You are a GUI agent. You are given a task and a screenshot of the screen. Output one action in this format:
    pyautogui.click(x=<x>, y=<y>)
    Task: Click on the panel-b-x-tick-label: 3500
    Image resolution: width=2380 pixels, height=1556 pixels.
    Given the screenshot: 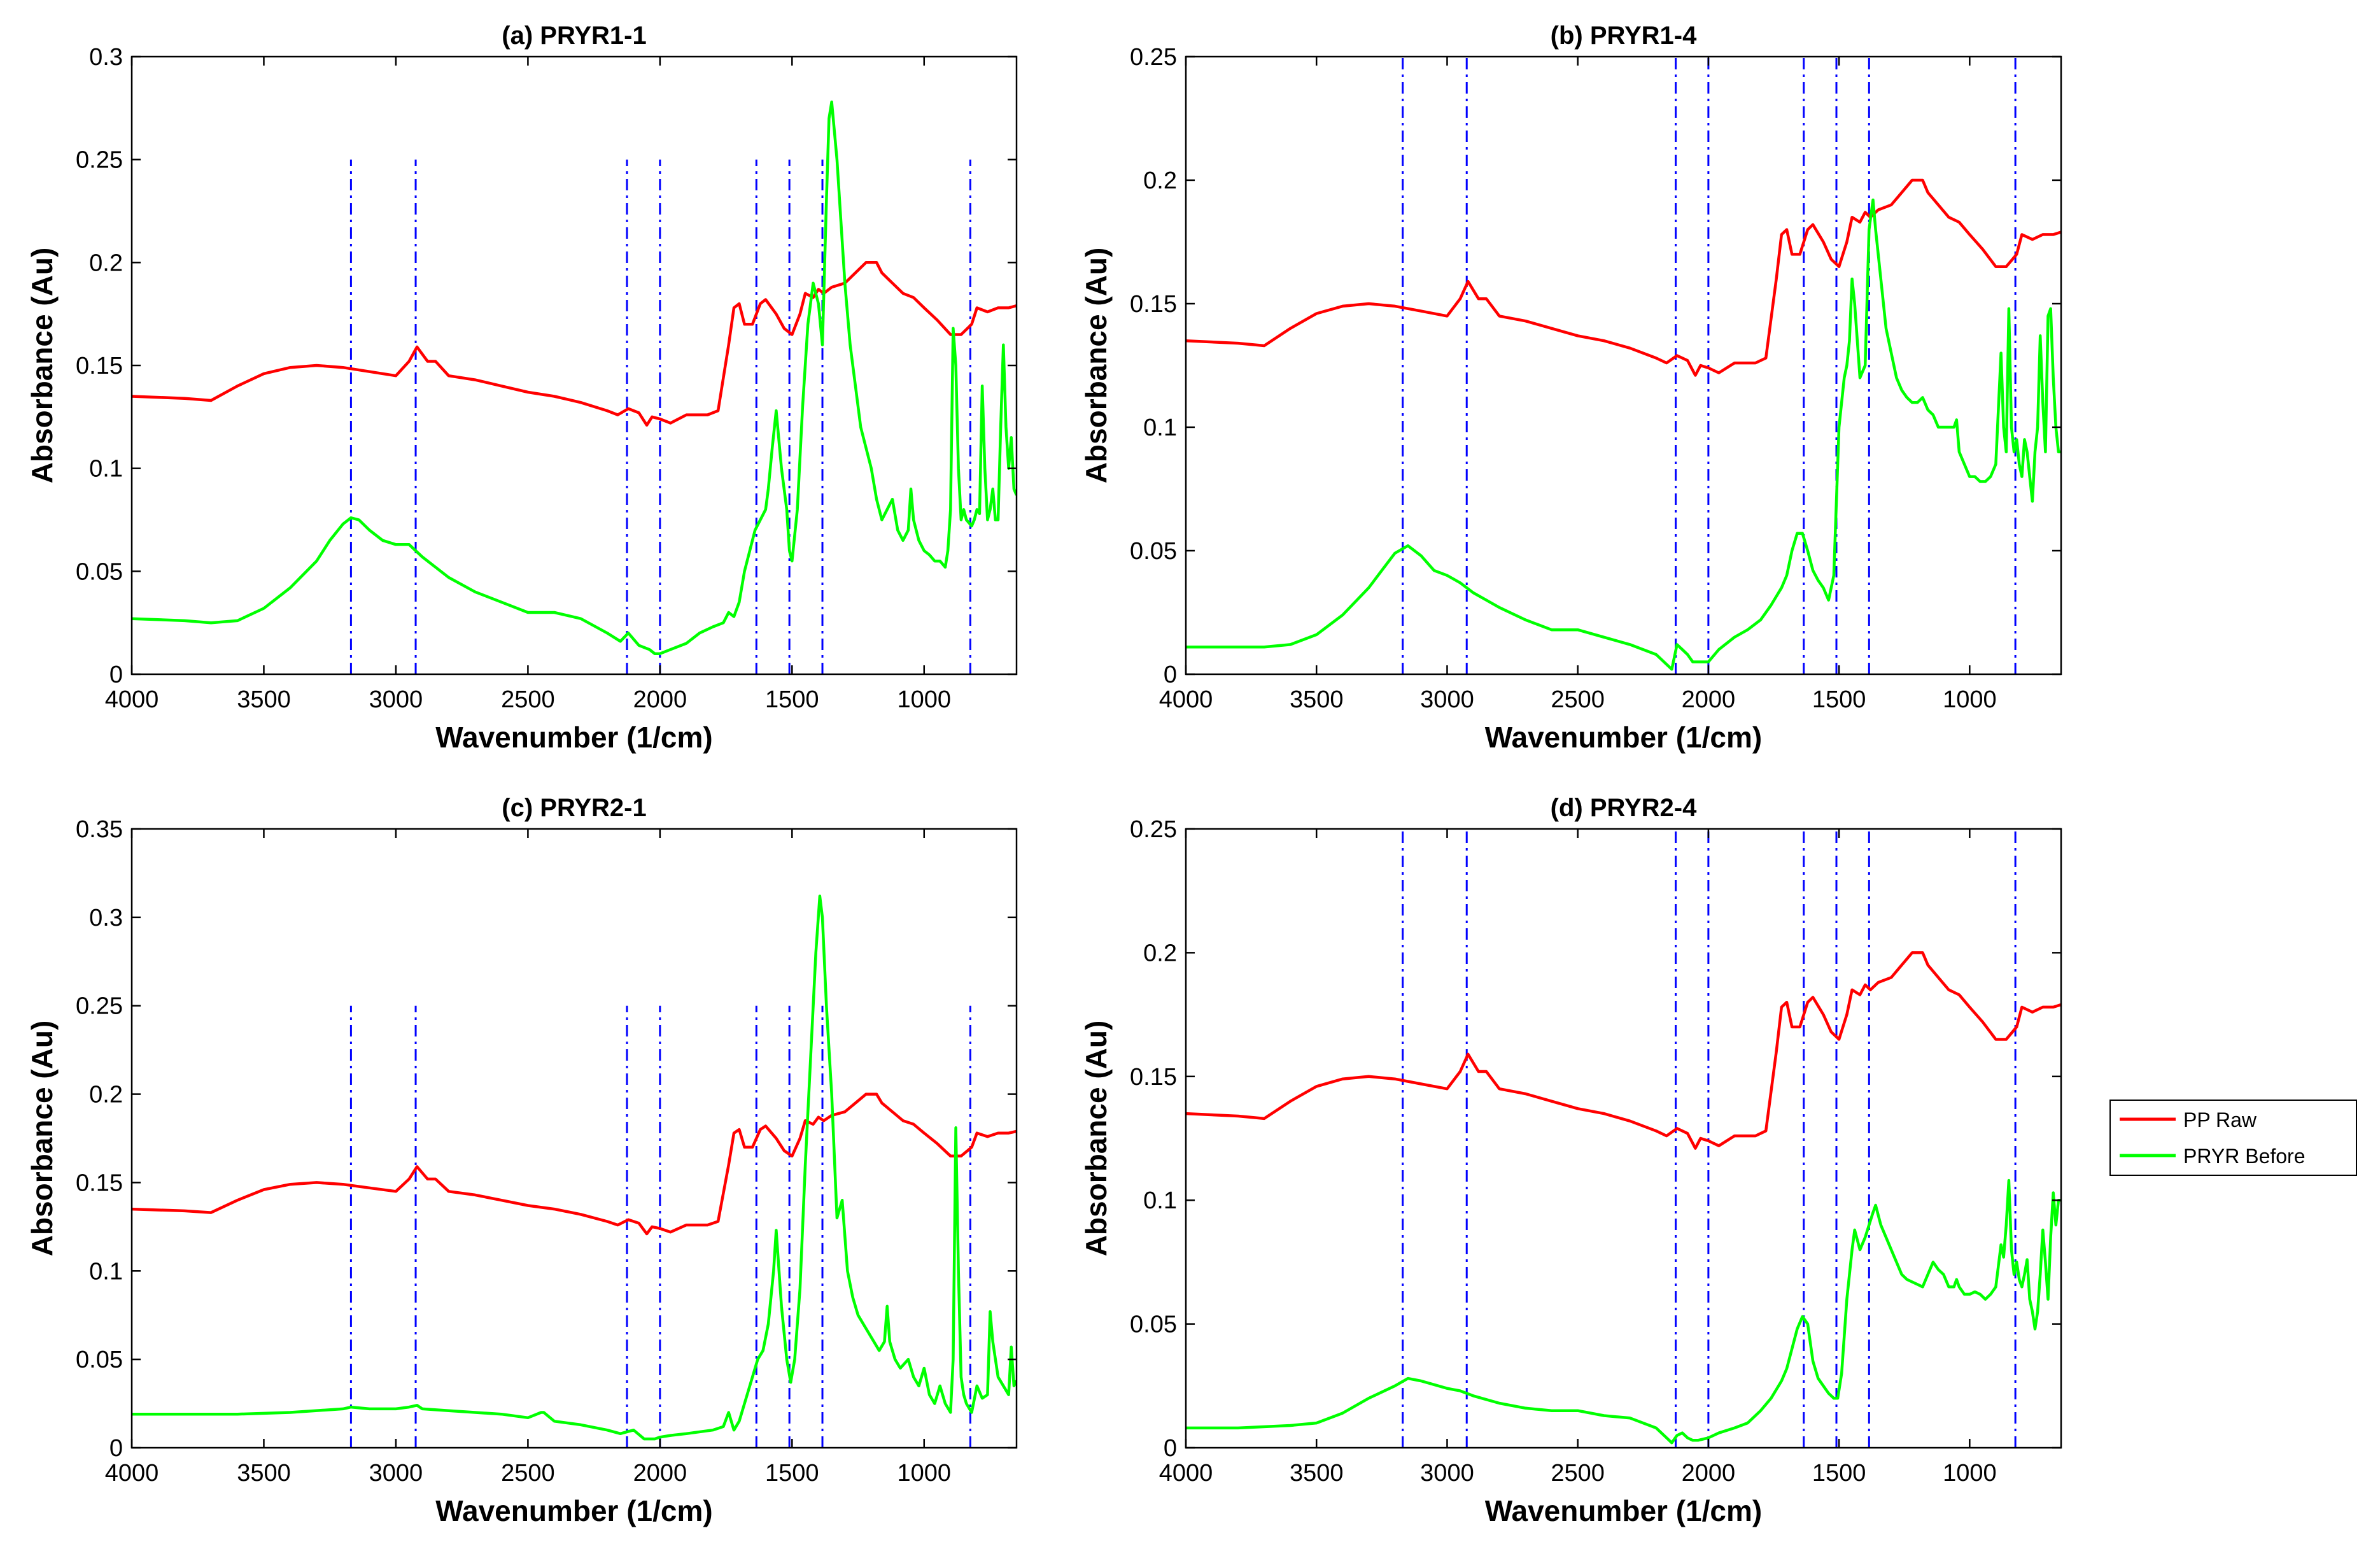 What is the action you would take?
    pyautogui.click(x=1317, y=700)
    